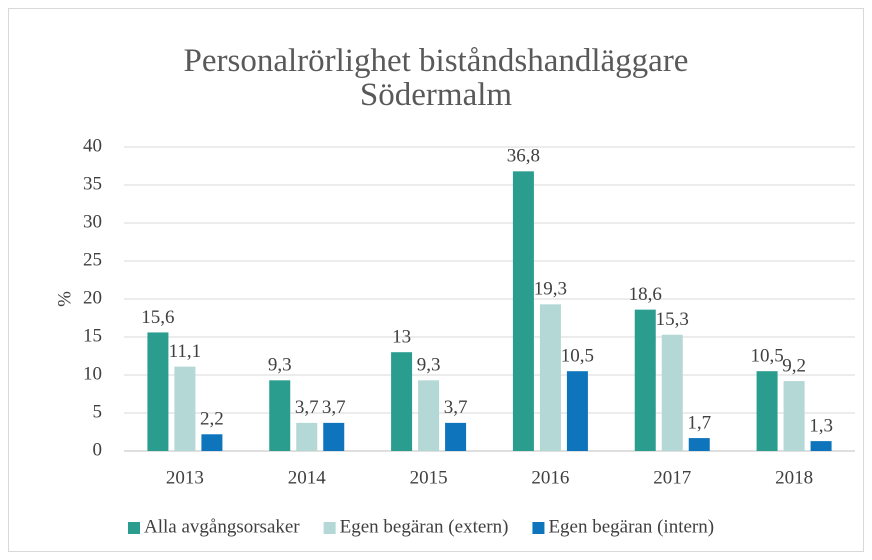 The image size is (872, 560). Describe the element at coordinates (92, 221) in the screenshot. I see `y-tick-label: 30` at that location.